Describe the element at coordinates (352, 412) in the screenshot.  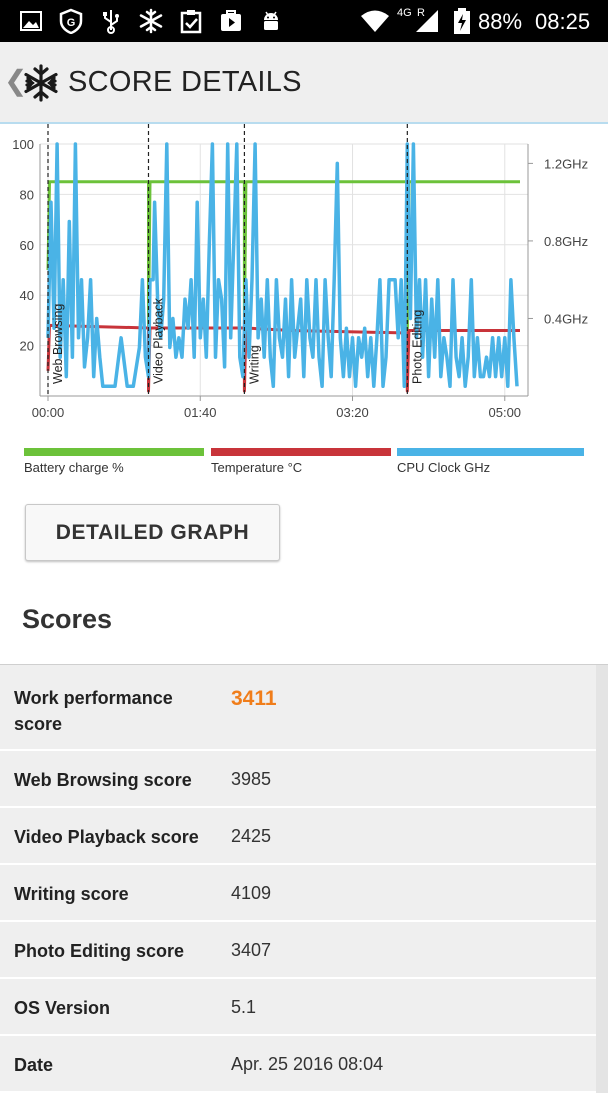
I see `x-tick-label: 03:20` at that location.